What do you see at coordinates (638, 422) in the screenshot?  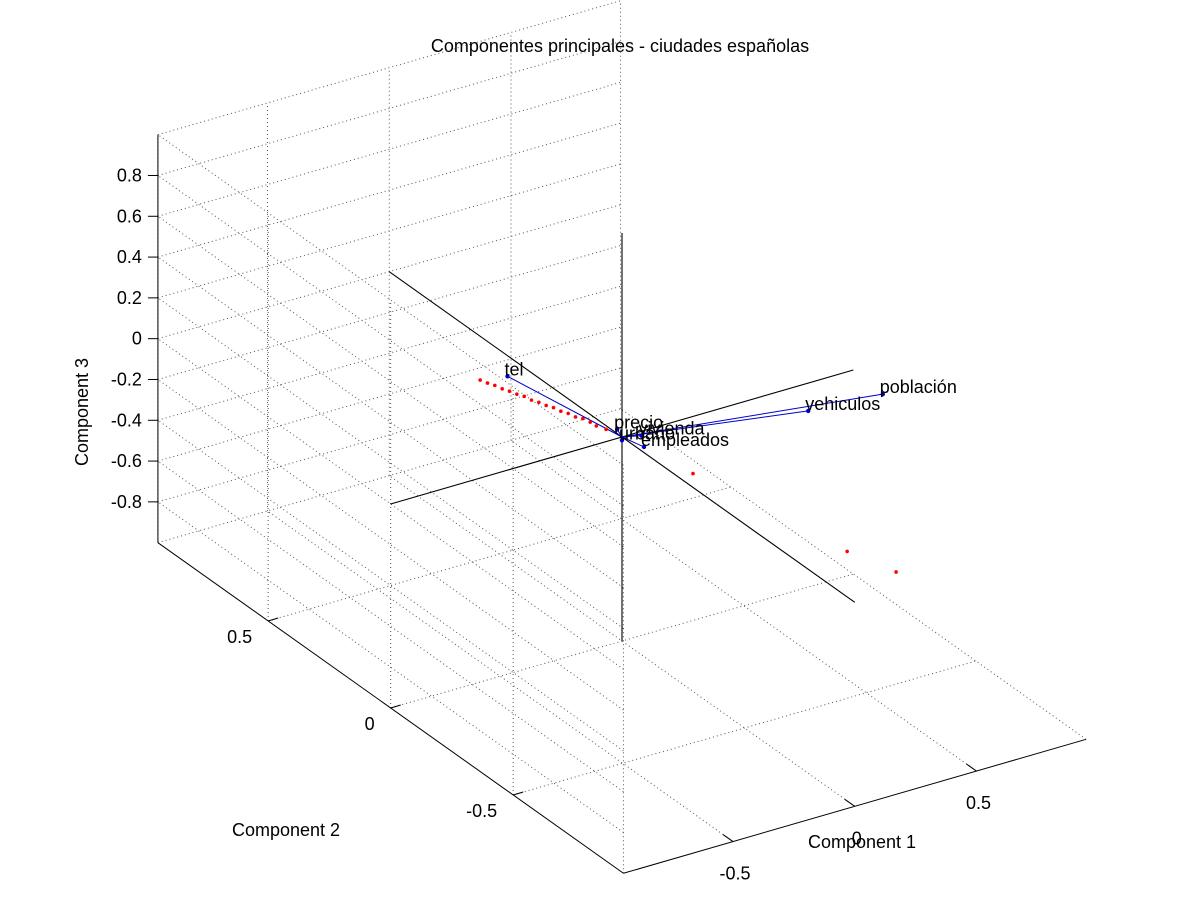 I see `vector-label: precio` at bounding box center [638, 422].